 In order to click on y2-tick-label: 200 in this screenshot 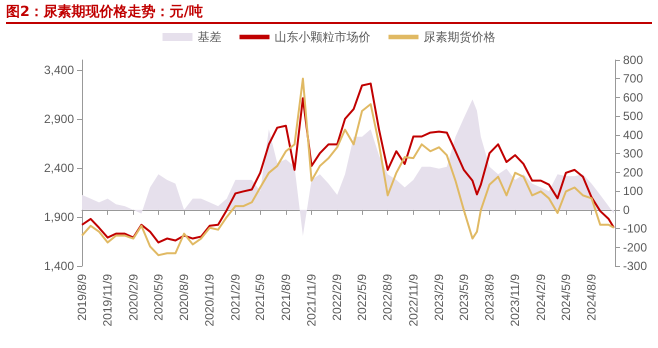, I will do `click(633, 172)`.